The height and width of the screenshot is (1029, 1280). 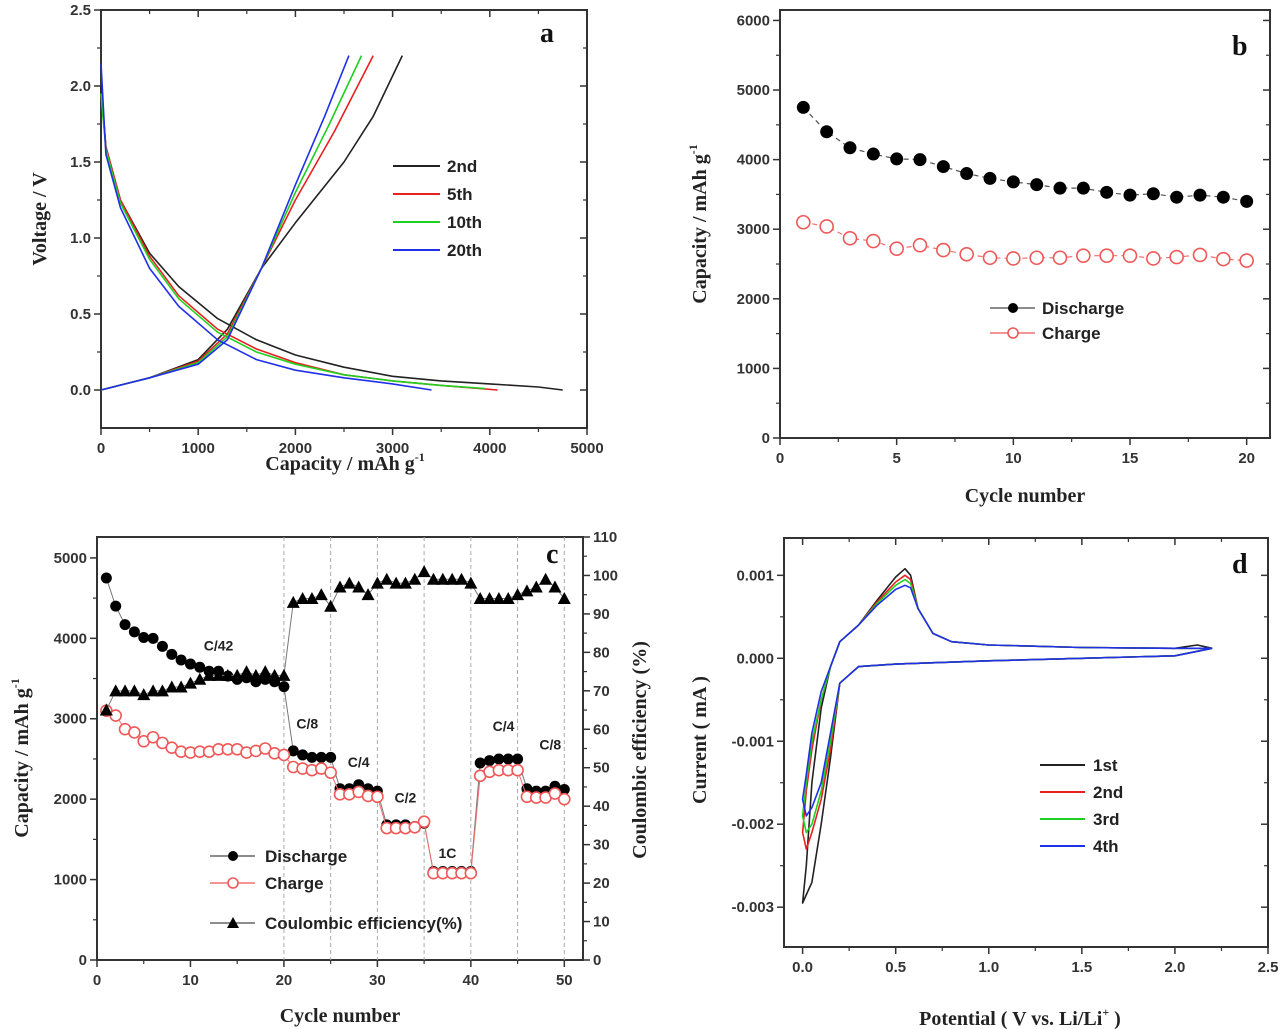 I want to click on panel-a-x-tick-label: 2000, so click(x=295, y=448).